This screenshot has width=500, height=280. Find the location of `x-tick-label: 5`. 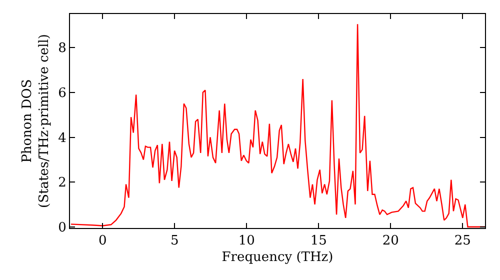

x-tick-label: 5 is located at coordinates (174, 241).